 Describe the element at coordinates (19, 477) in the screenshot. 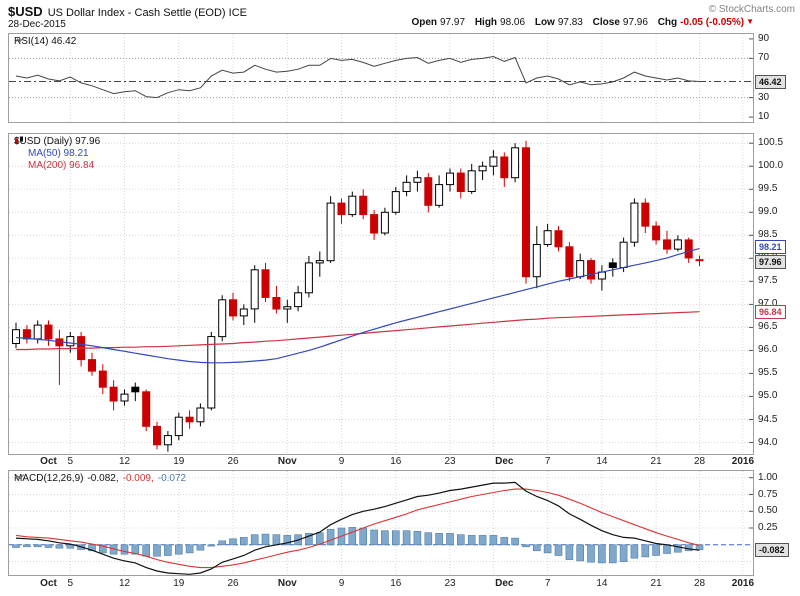

I see `indicator-icon` at that location.